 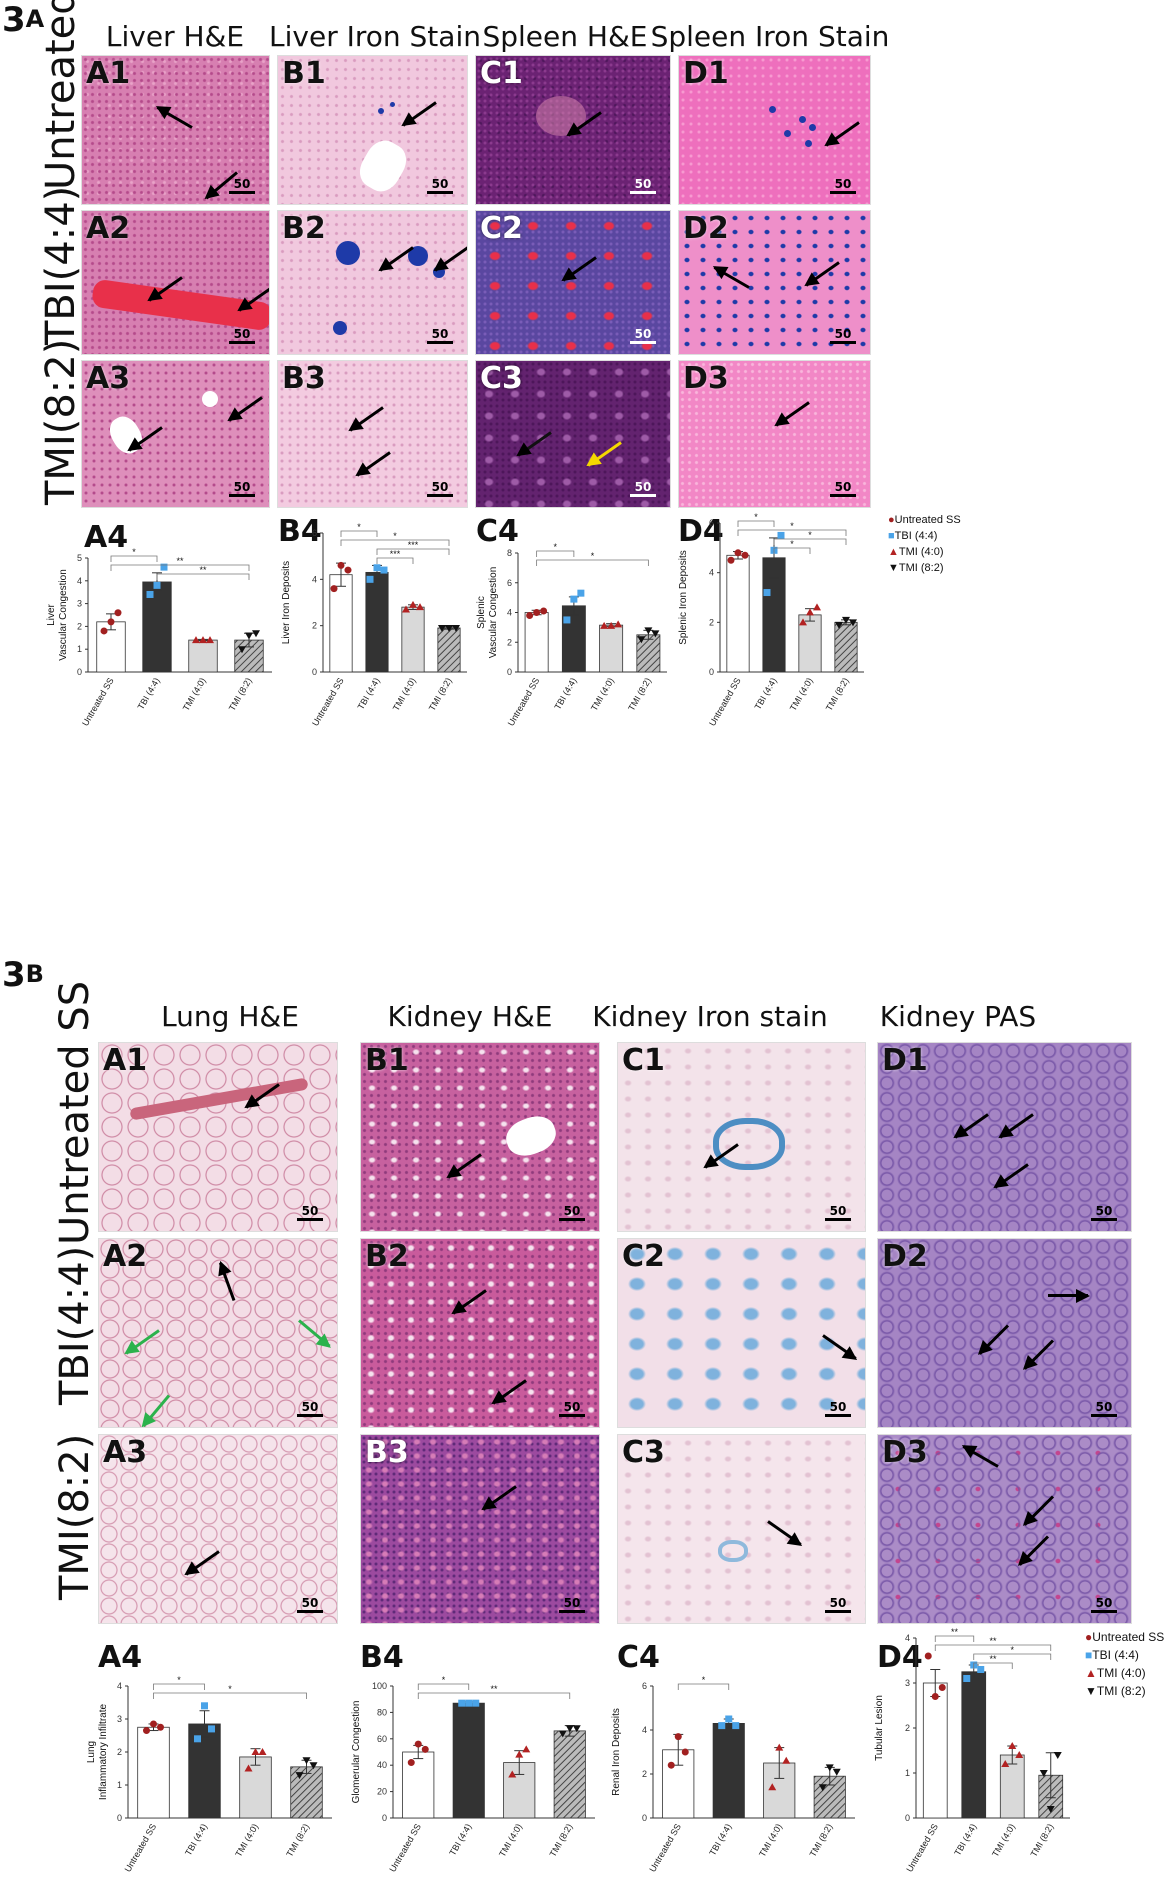 I want to click on micrograph-liver-he-tmi: A3 50, so click(x=175, y=434).